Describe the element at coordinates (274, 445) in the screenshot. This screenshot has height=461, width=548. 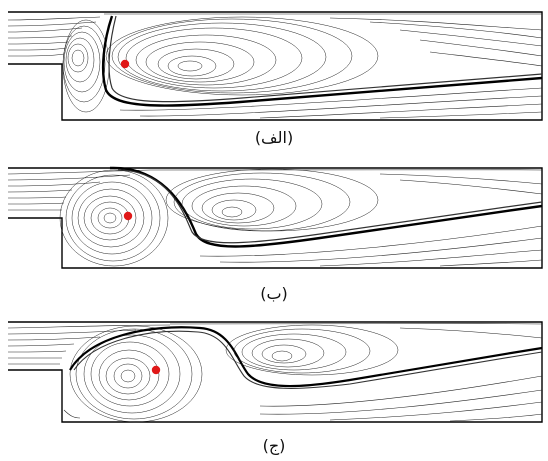
I see `panel-caption: (ج)` at that location.